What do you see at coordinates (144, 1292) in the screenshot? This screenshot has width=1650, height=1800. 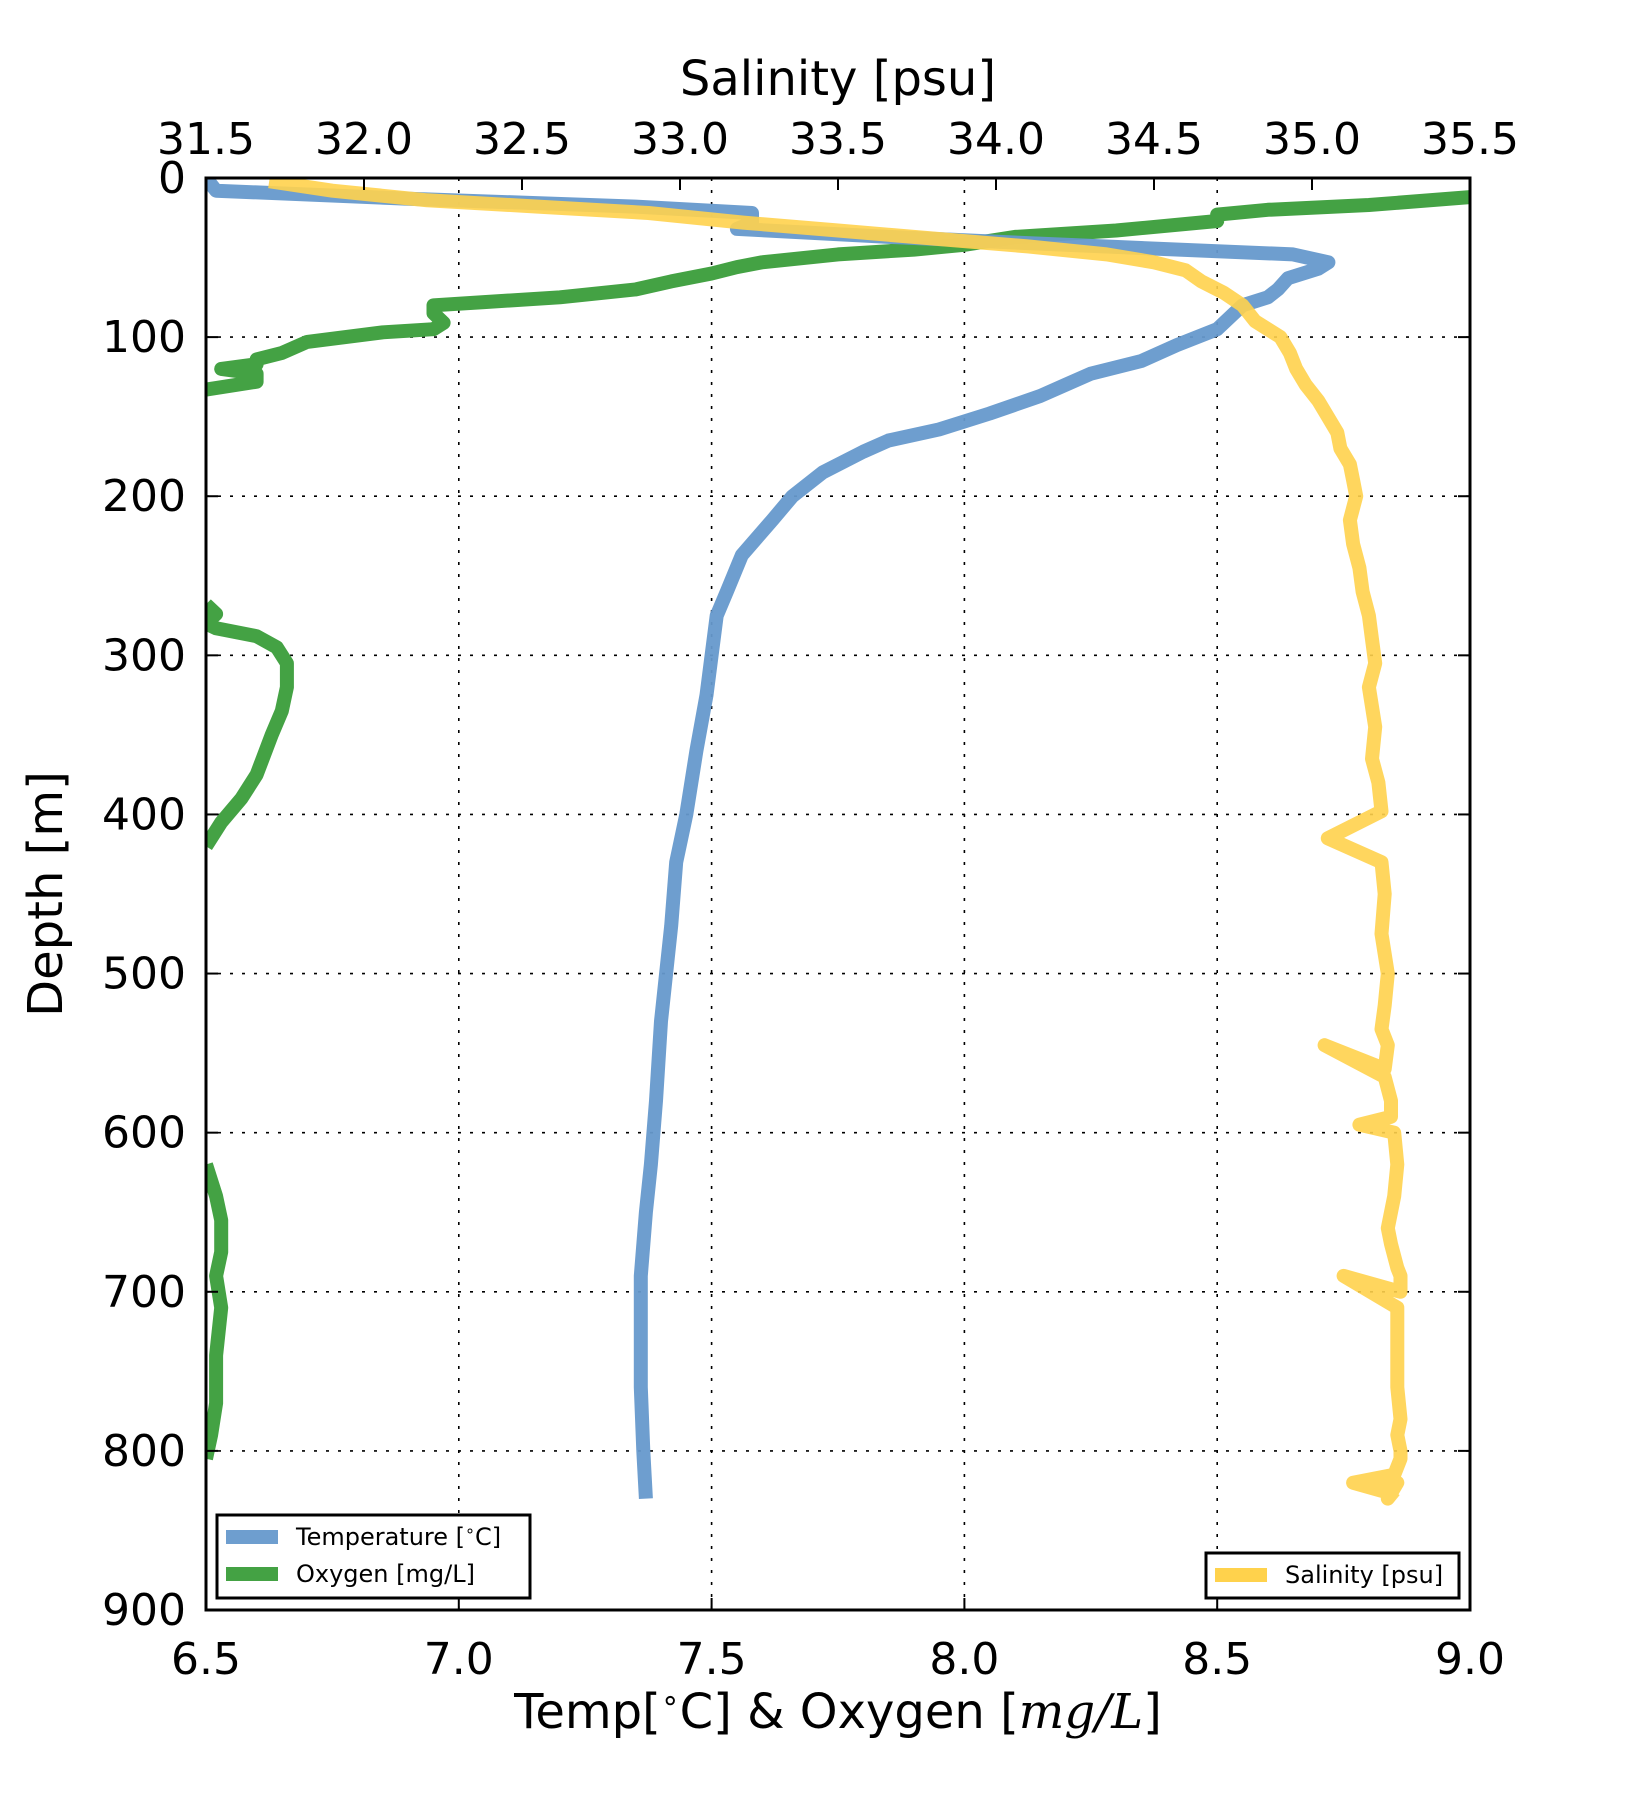 I see `y-tick-label: 700` at bounding box center [144, 1292].